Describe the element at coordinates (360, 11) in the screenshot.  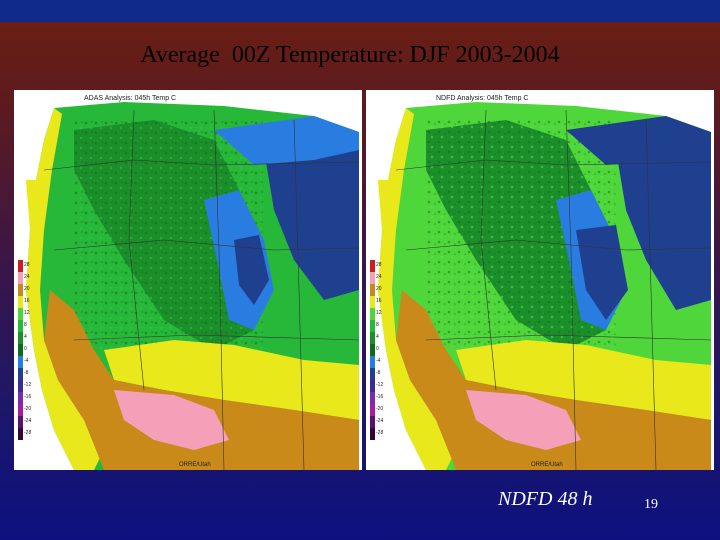
I see `slide-top-band` at that location.